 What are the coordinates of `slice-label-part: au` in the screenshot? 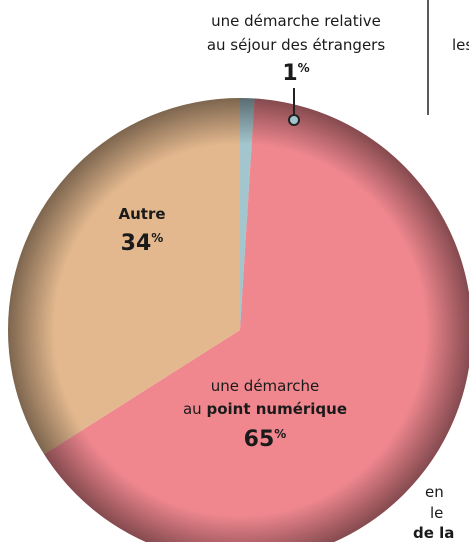 It's located at (194, 409).